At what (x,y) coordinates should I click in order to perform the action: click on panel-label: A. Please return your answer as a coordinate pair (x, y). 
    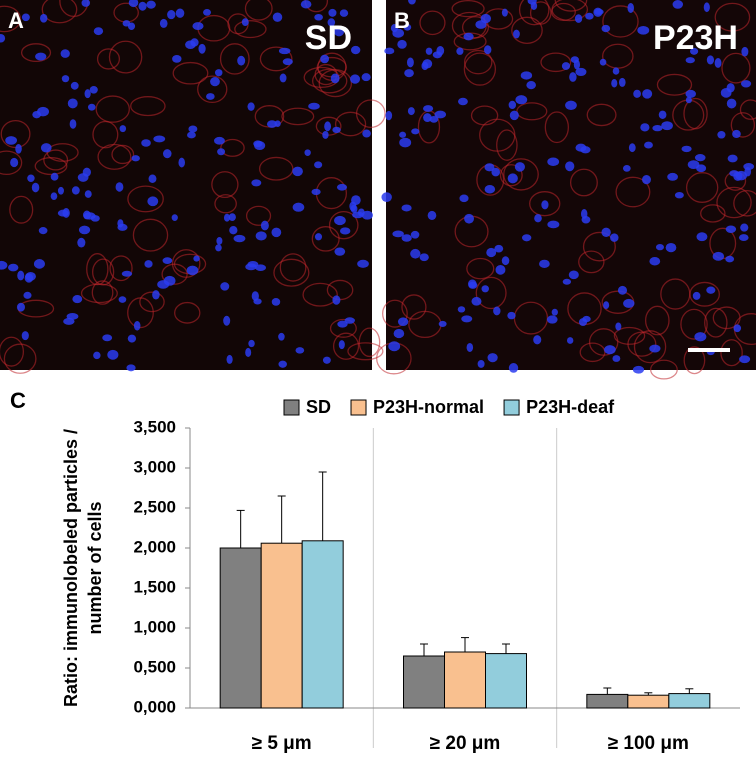
    Looking at the image, I should click on (16, 20).